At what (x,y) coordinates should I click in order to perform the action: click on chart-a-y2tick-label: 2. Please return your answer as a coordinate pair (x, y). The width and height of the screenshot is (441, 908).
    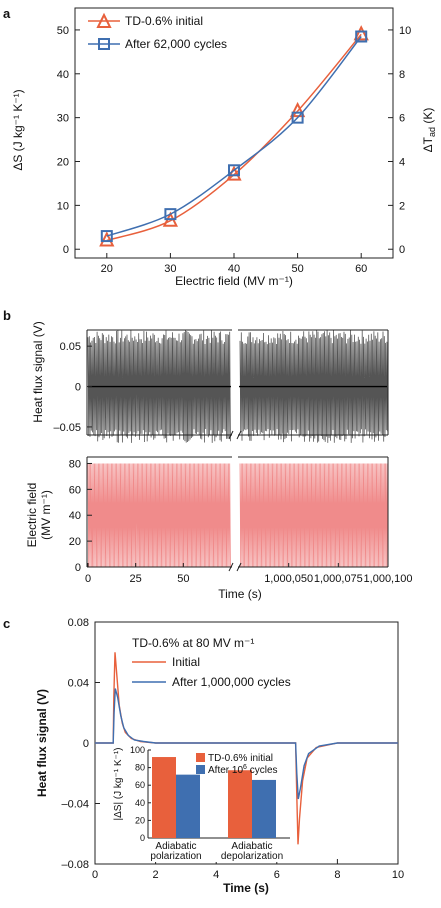
    Looking at the image, I should click on (402, 206).